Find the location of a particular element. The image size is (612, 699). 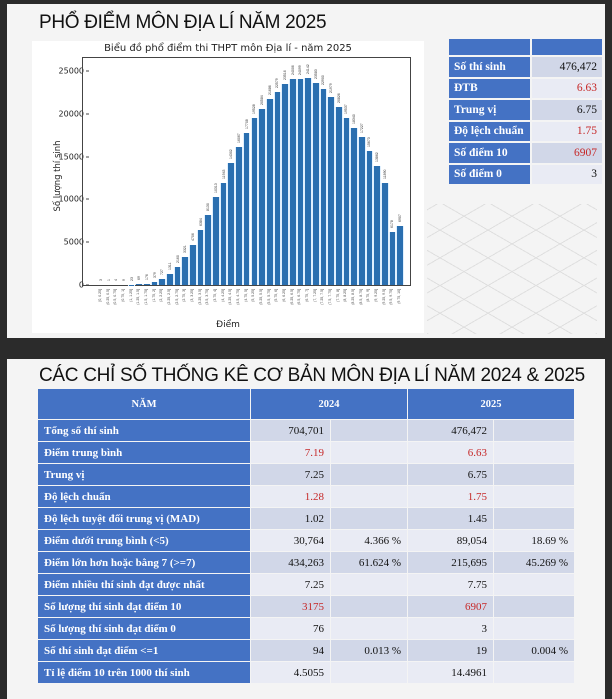

x-tick-label: (7.5, 7.75] is located at coordinates (330, 297).